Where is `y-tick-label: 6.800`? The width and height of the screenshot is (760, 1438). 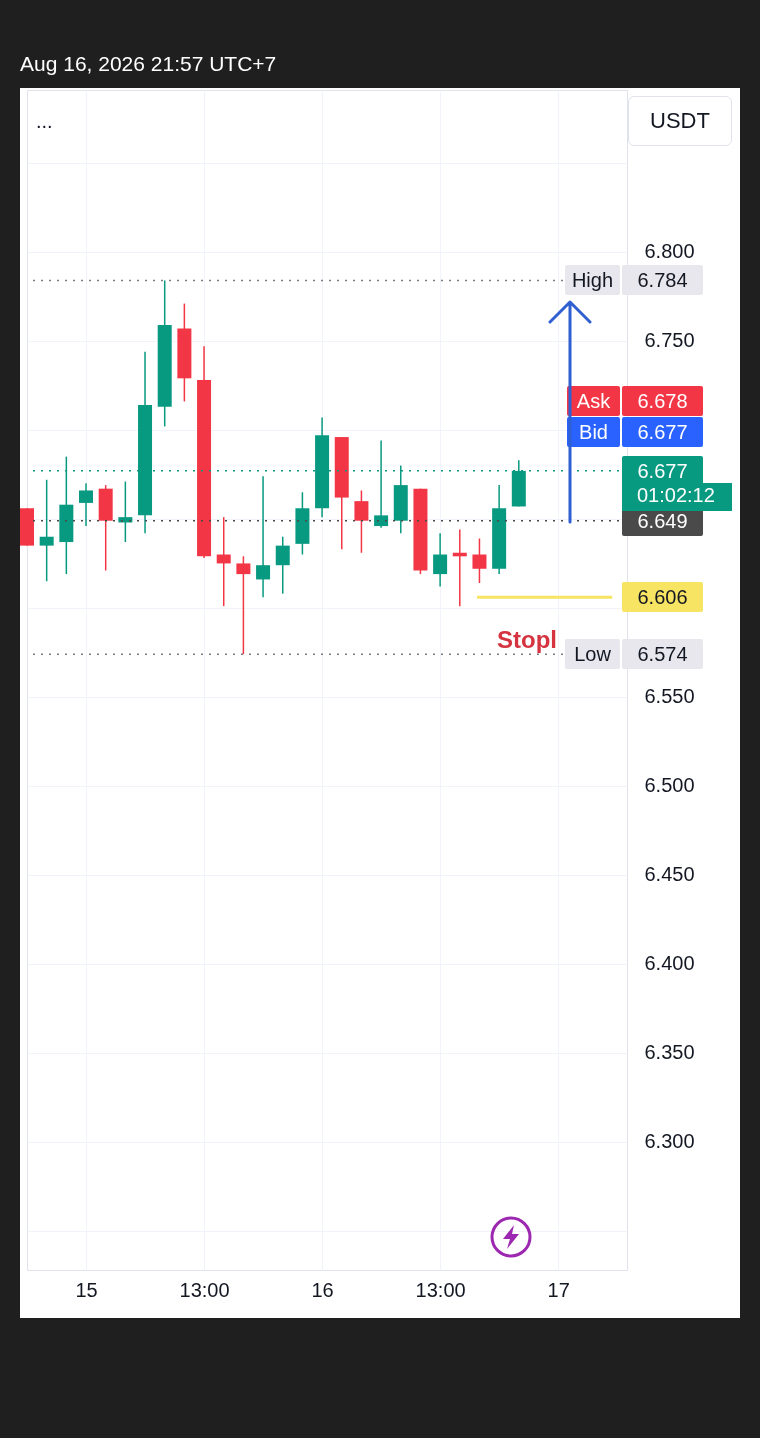 y-tick-label: 6.800 is located at coordinates (669, 251).